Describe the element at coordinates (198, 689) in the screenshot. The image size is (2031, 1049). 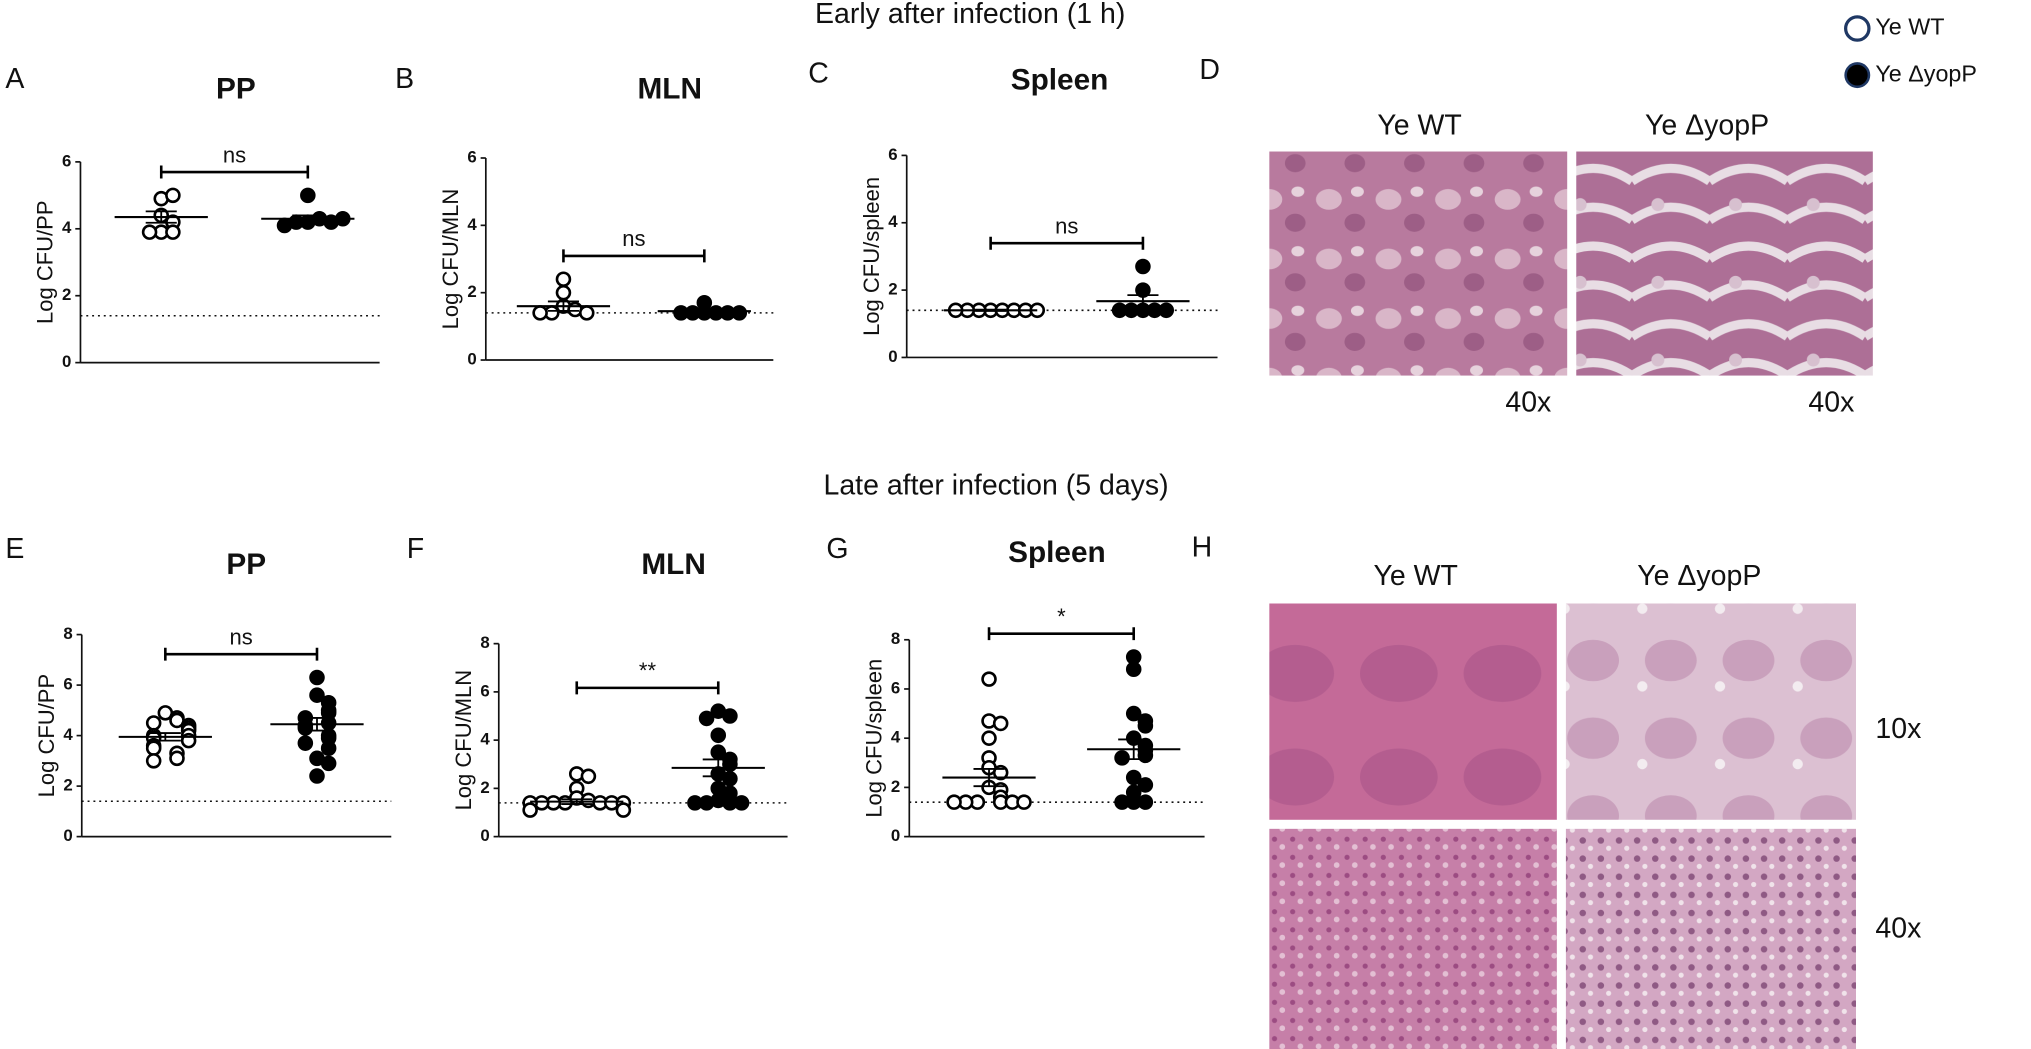
I see `chart-panel: E PP Log CFU/PP 0 2 4 6 8 ns` at that location.